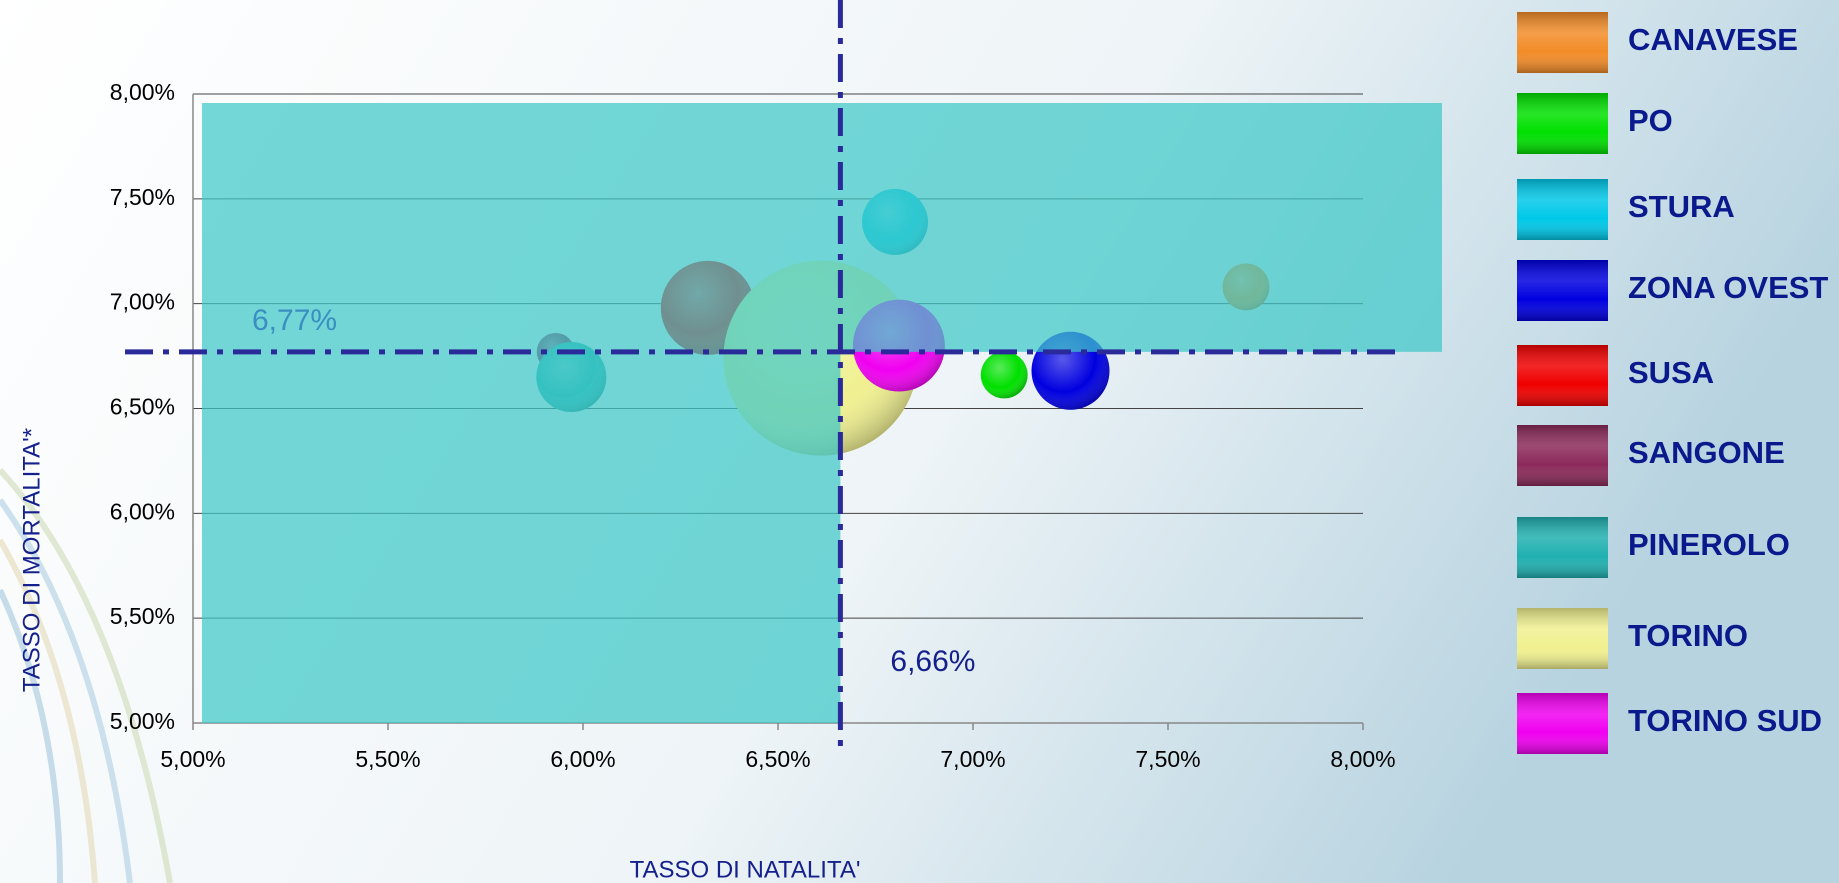 The height and width of the screenshot is (883, 1839). Describe the element at coordinates (192, 759) in the screenshot. I see `x-tick-label: 5,00%` at that location.